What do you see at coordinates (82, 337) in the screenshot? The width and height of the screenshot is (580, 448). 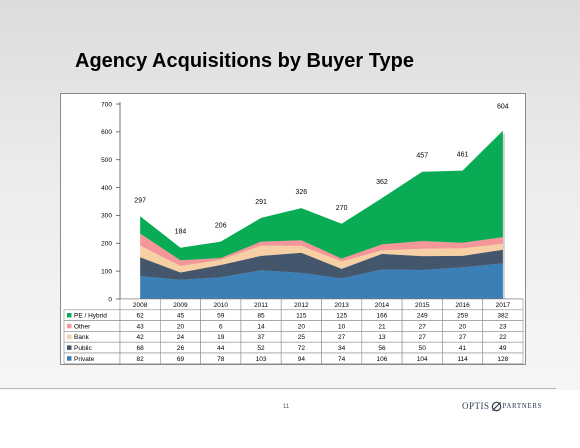 I see `legend-label: Bank` at bounding box center [82, 337].